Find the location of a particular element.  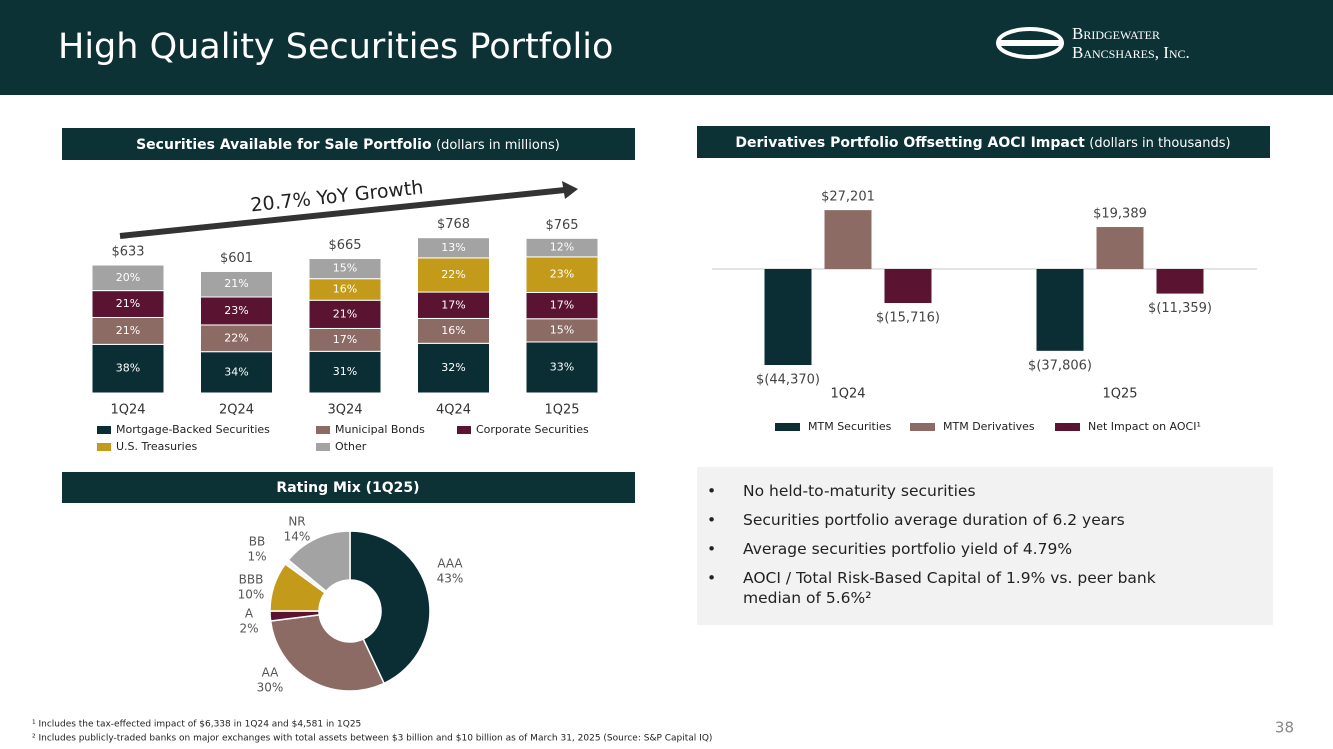

slice-name: BB is located at coordinates (257, 542).